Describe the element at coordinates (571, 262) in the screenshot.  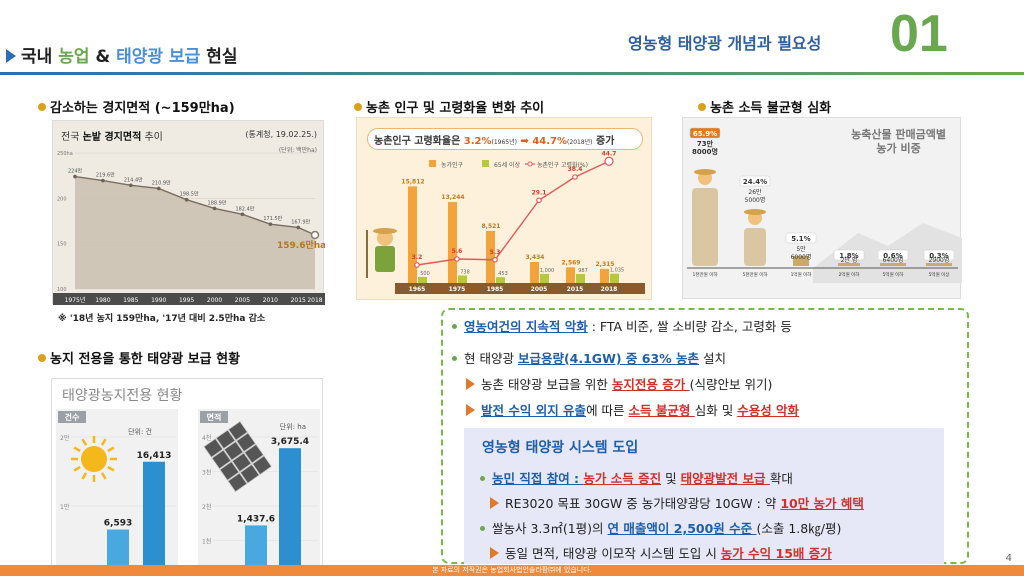
I see `bar-label: 2,569` at that location.